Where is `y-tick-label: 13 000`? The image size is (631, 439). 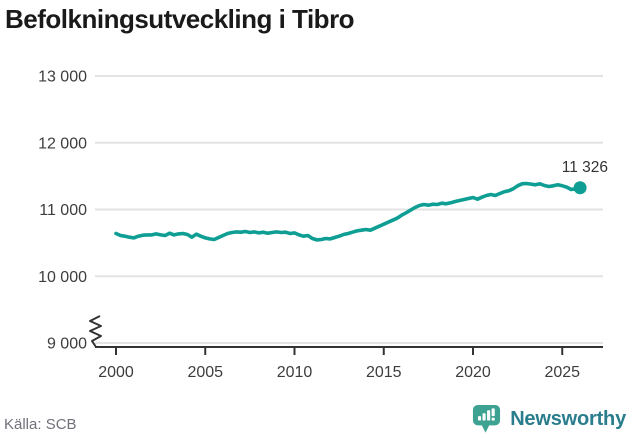
y-tick-label: 13 000 is located at coordinates (62, 77).